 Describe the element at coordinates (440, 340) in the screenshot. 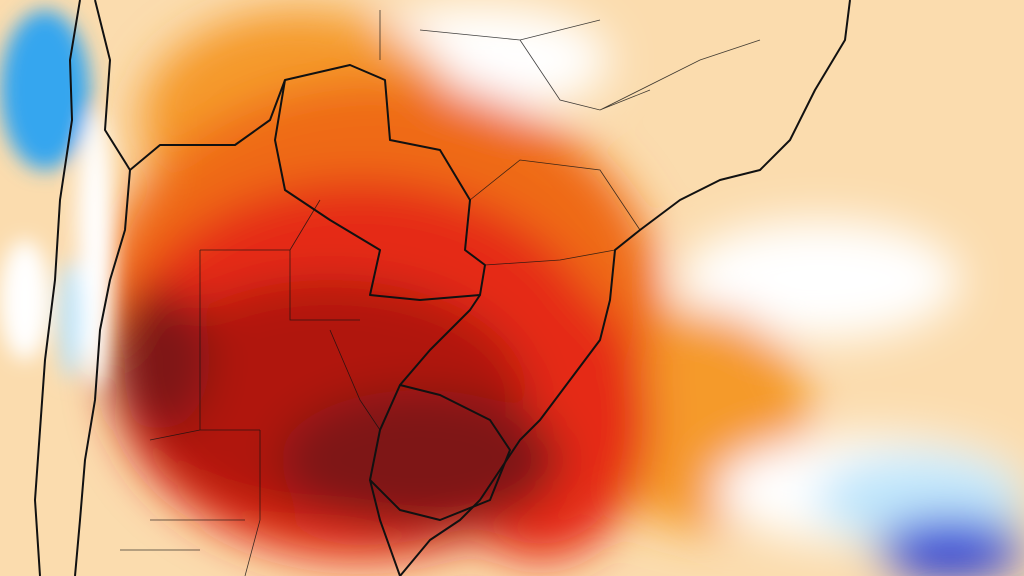

I see `brazil-south-border` at that location.